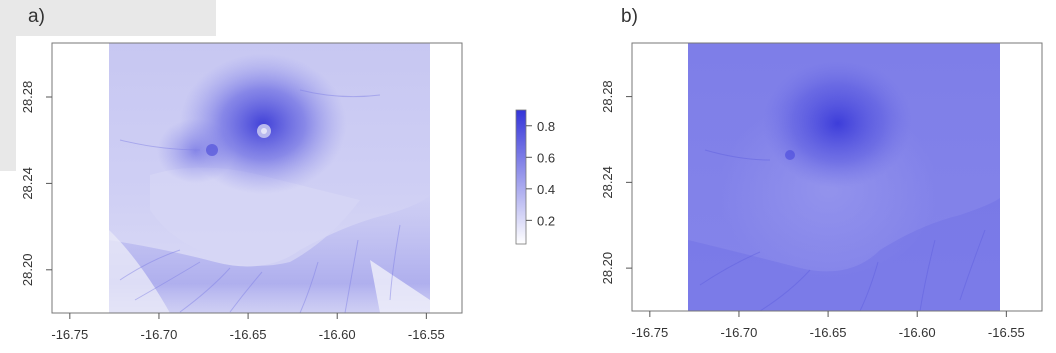 Image resolution: width=1056 pixels, height=353 pixels. What do you see at coordinates (27, 183) in the screenshot?
I see `panel-a-y-tick-label: 28.24` at bounding box center [27, 183].